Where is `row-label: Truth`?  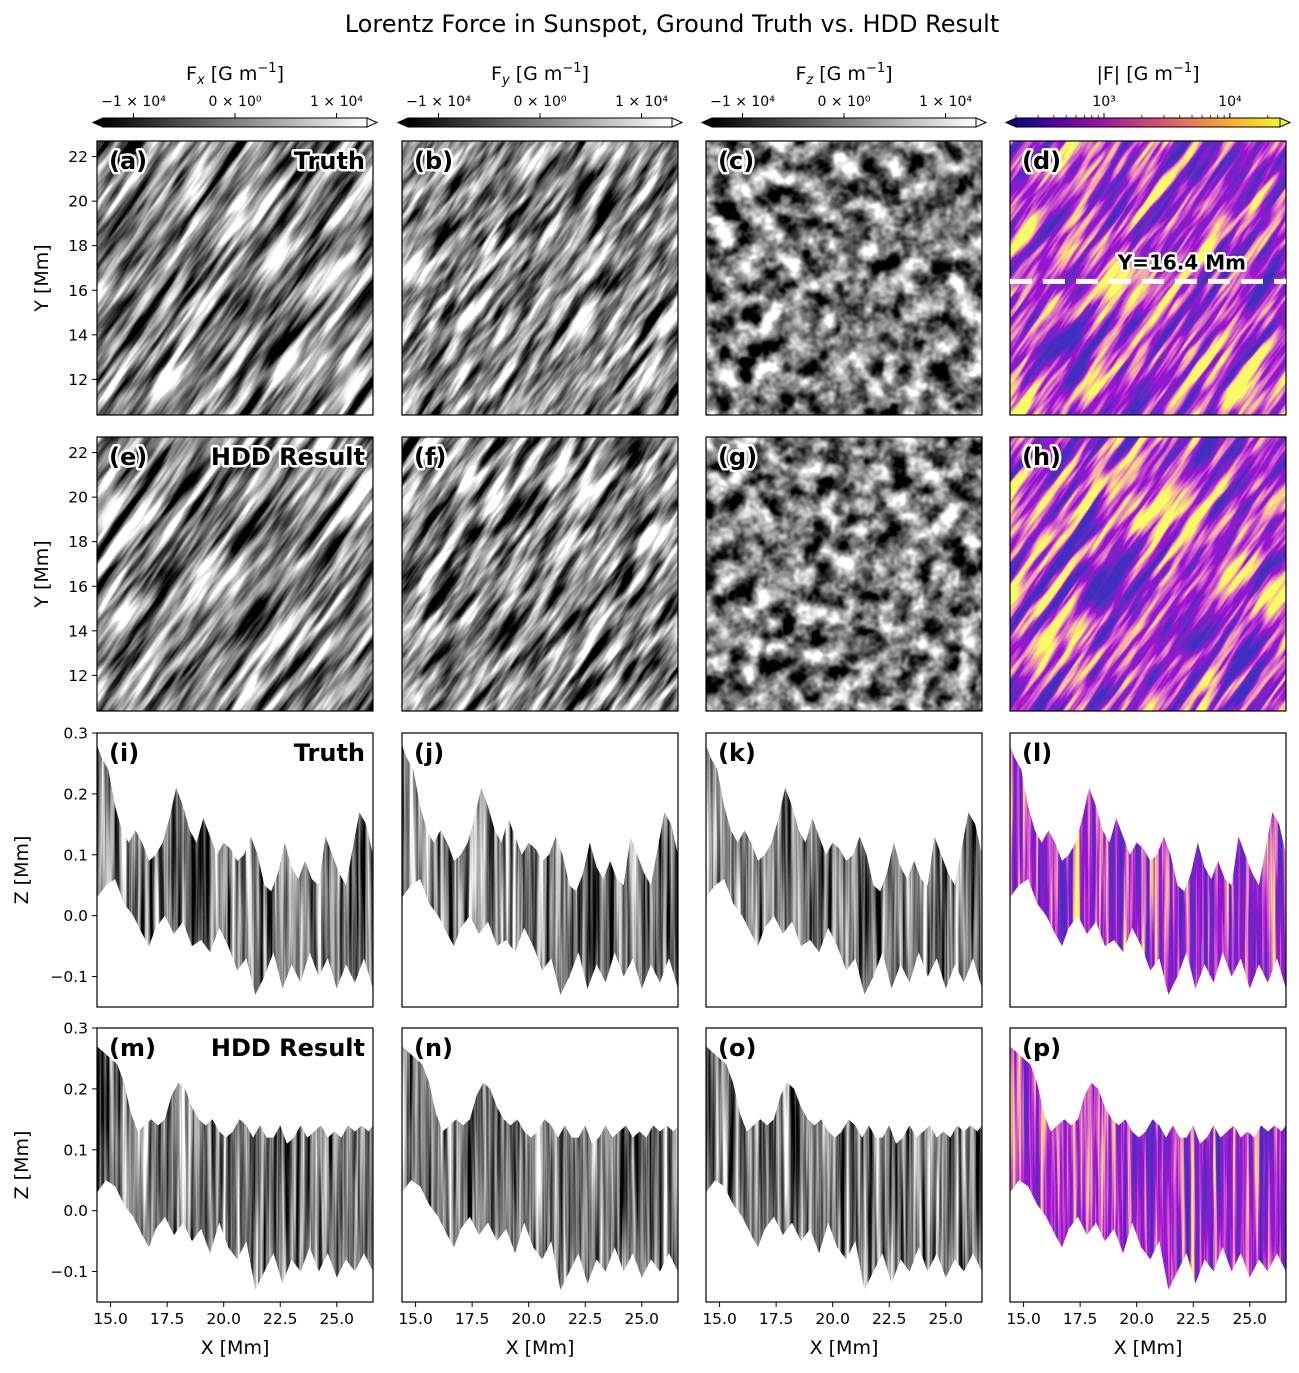 row-label: Truth is located at coordinates (329, 161).